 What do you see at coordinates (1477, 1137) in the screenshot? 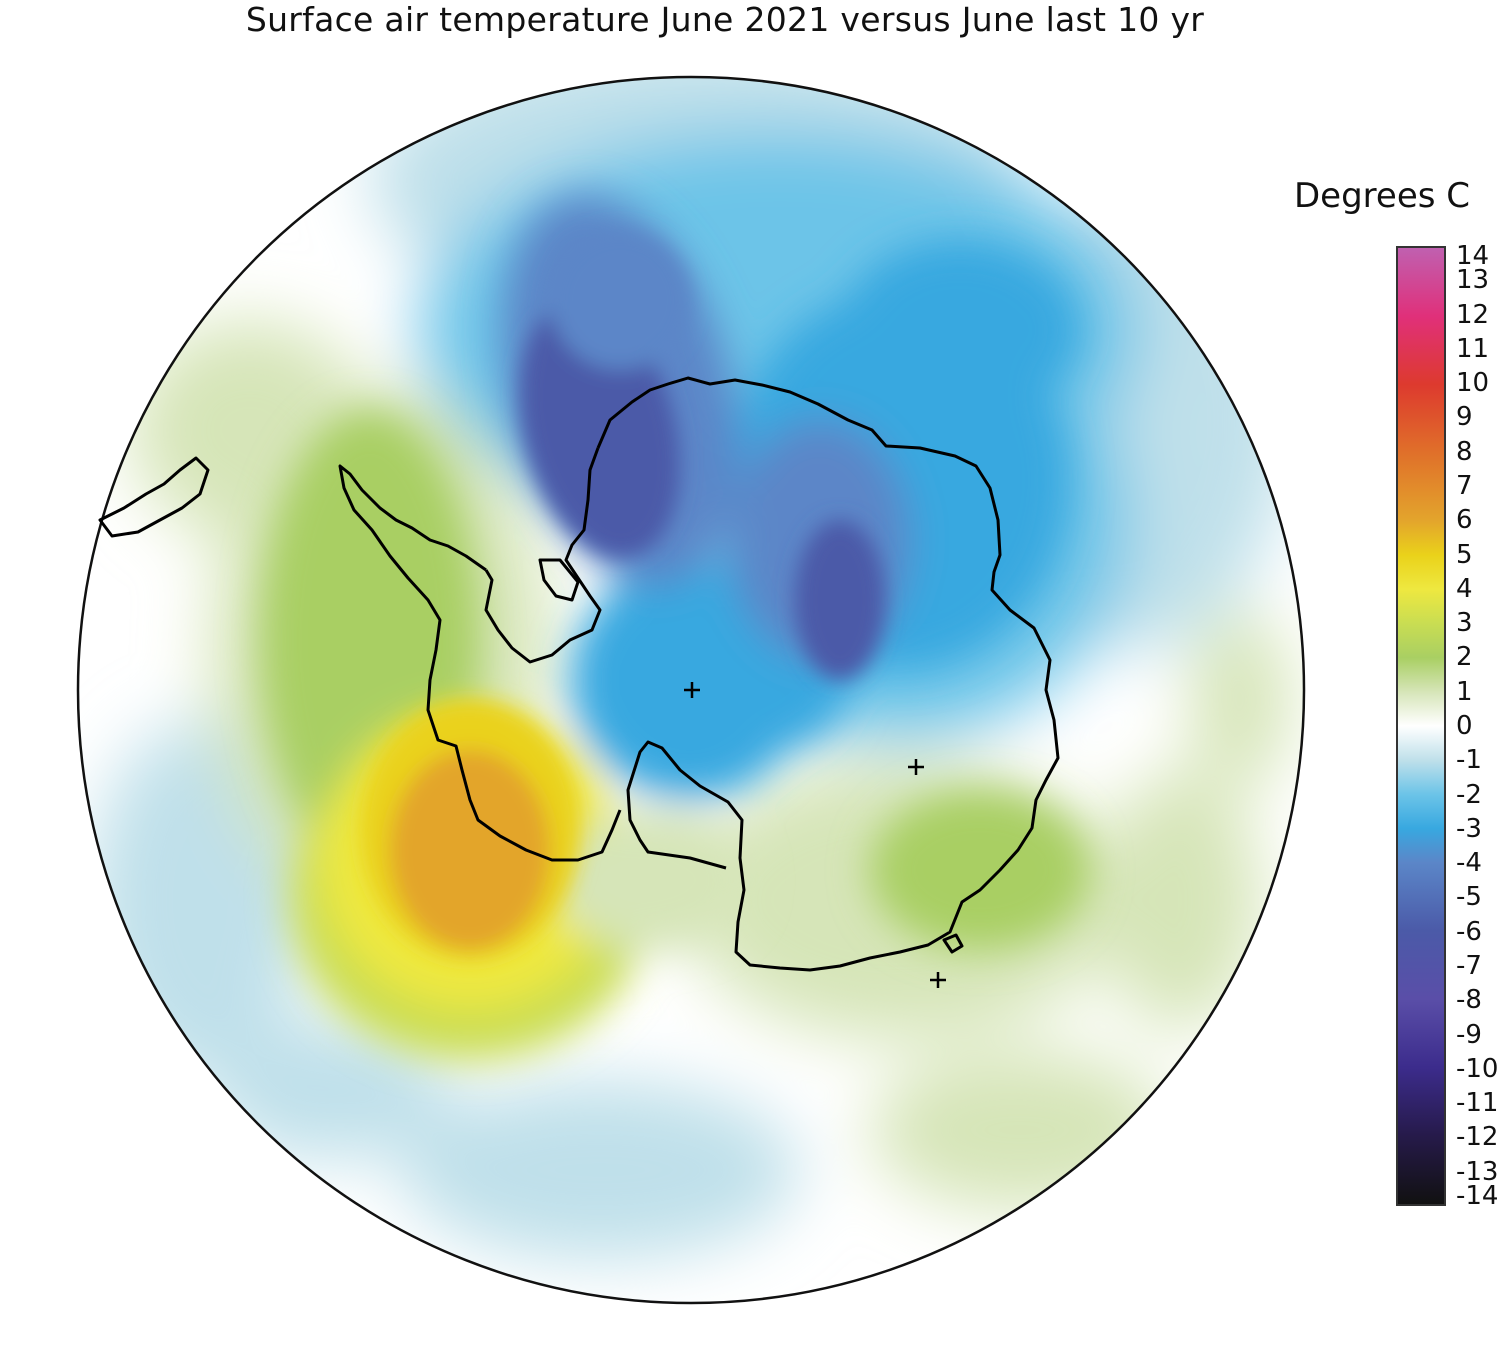
I see `colorbar-tick: -12` at bounding box center [1477, 1137].